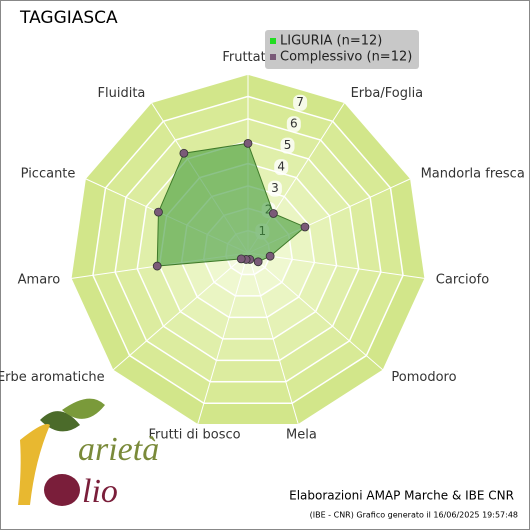 This screenshot has width=530, height=530. Describe the element at coordinates (346, 57) in the screenshot. I see `legend-label: Complessivo (n=12)` at that location.